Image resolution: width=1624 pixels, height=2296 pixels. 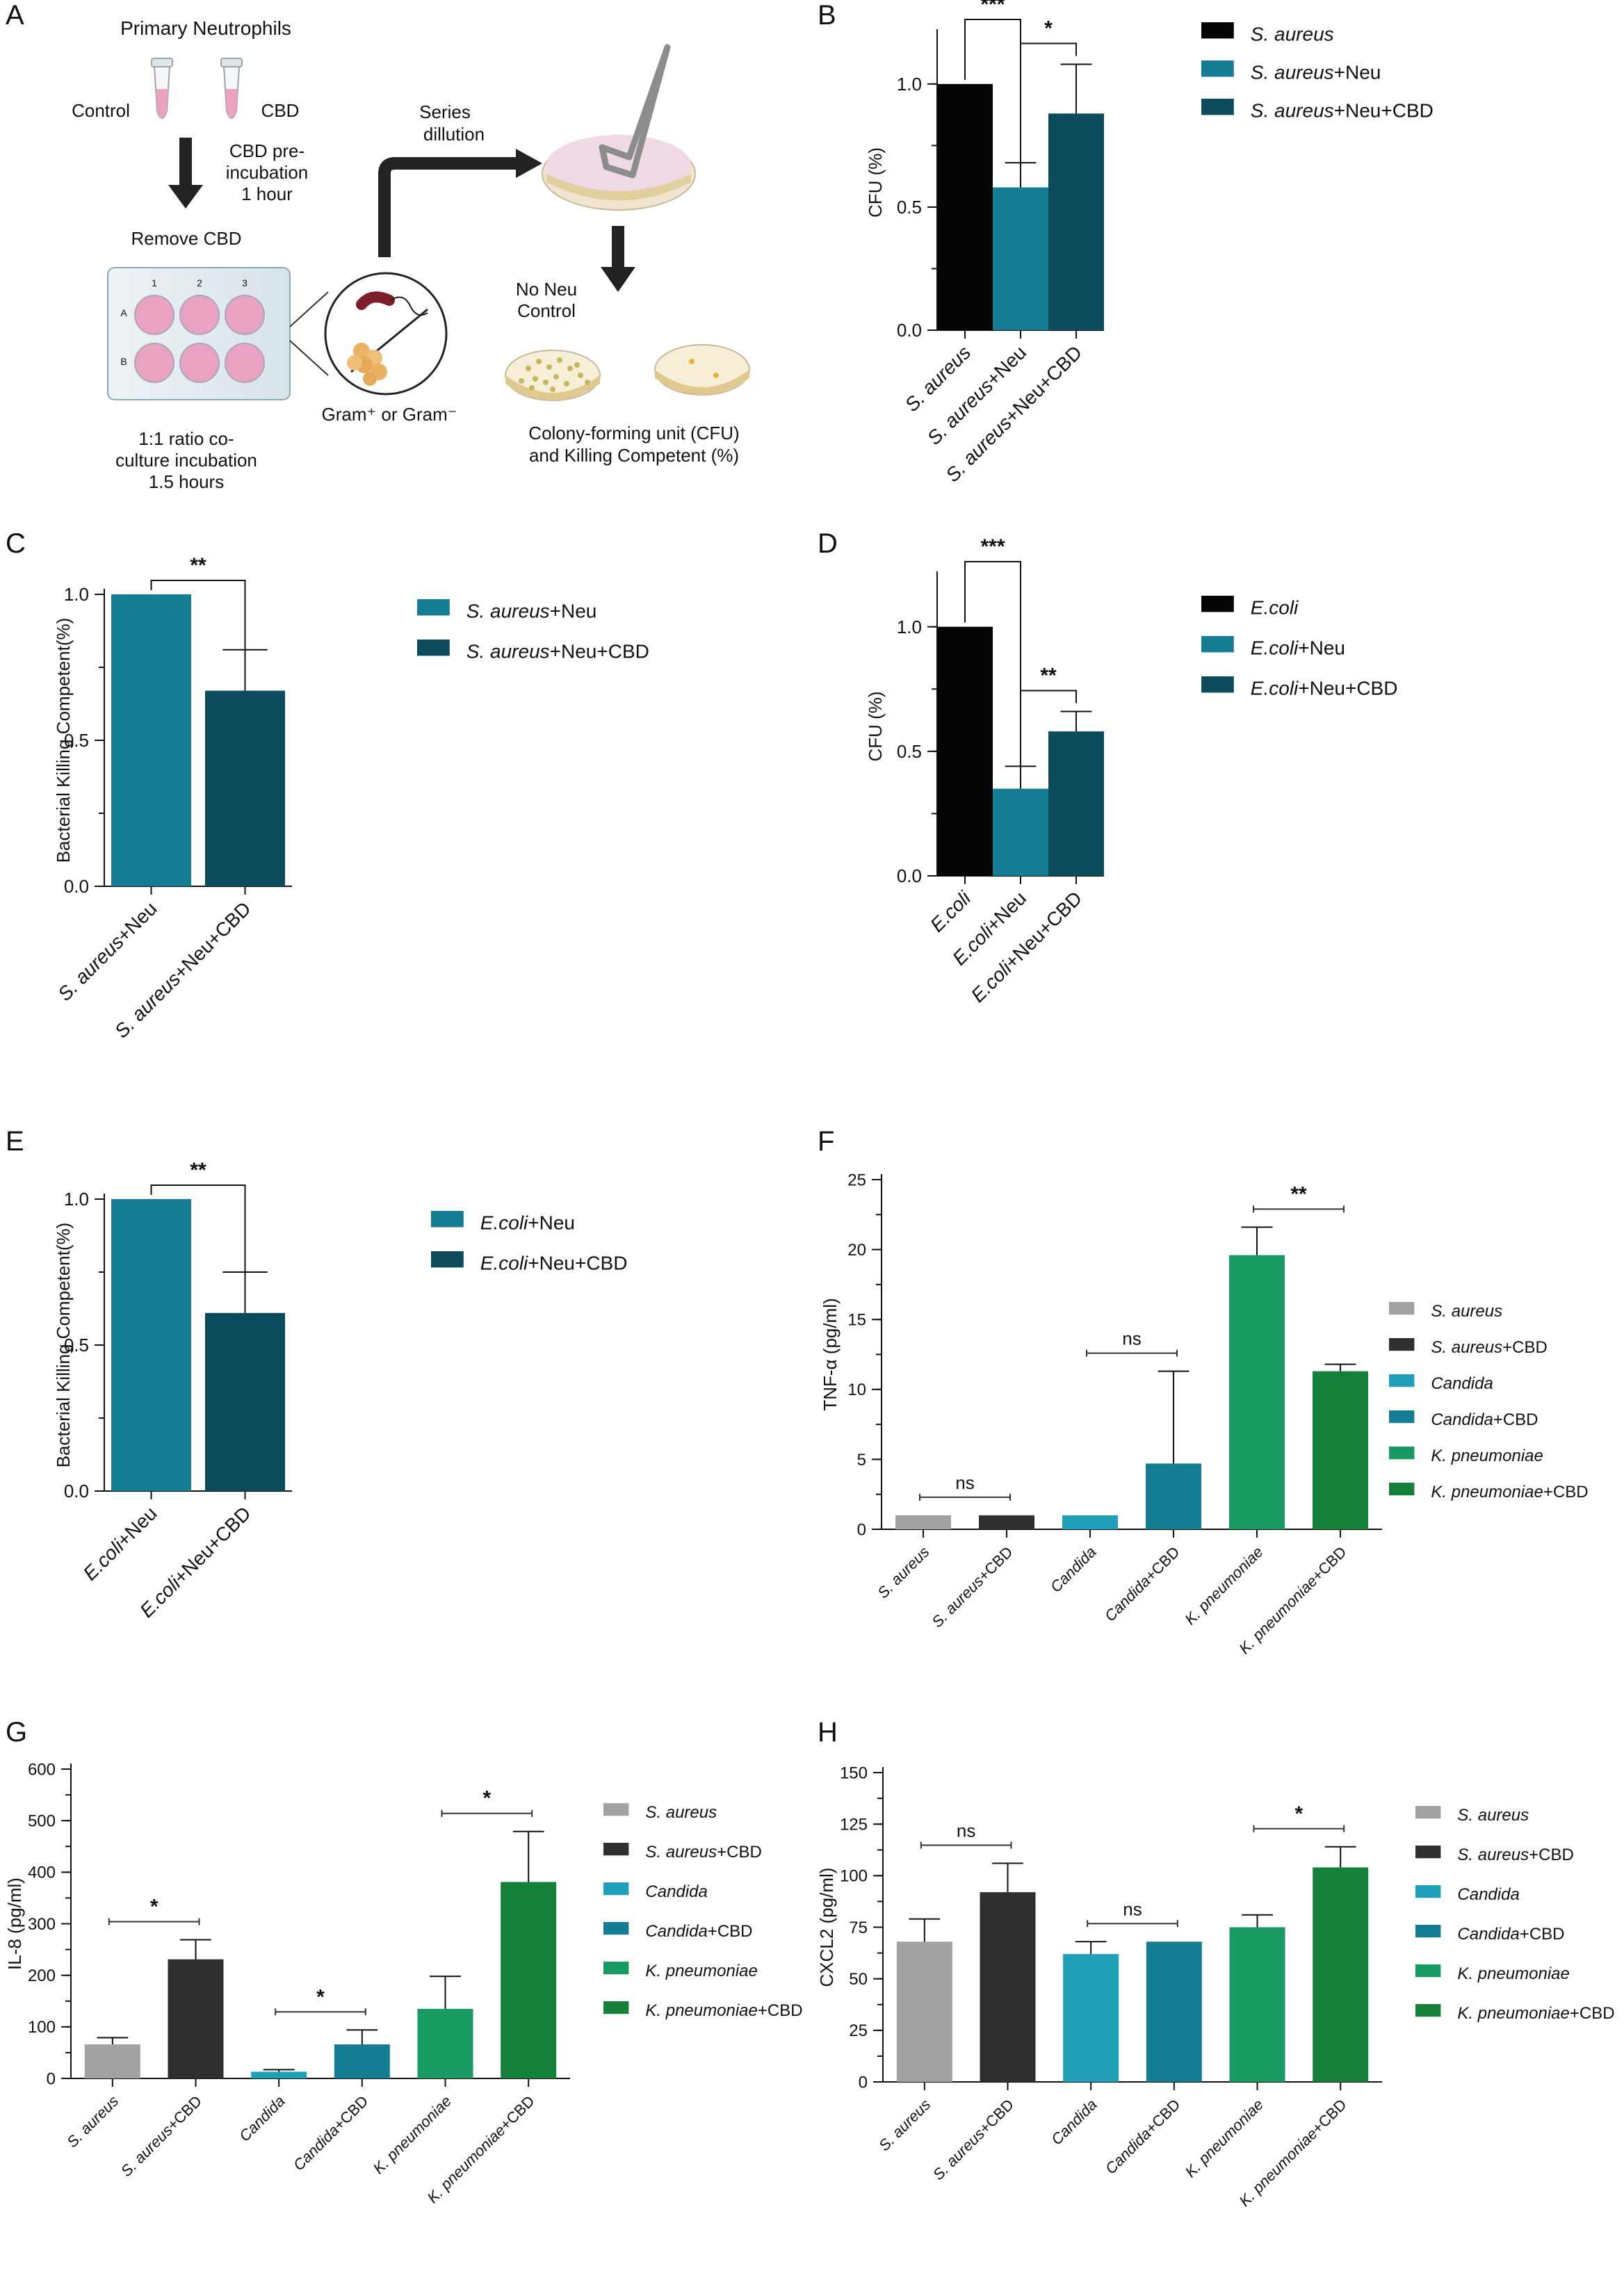 I want to click on y-tick-label: 50, so click(x=859, y=1979).